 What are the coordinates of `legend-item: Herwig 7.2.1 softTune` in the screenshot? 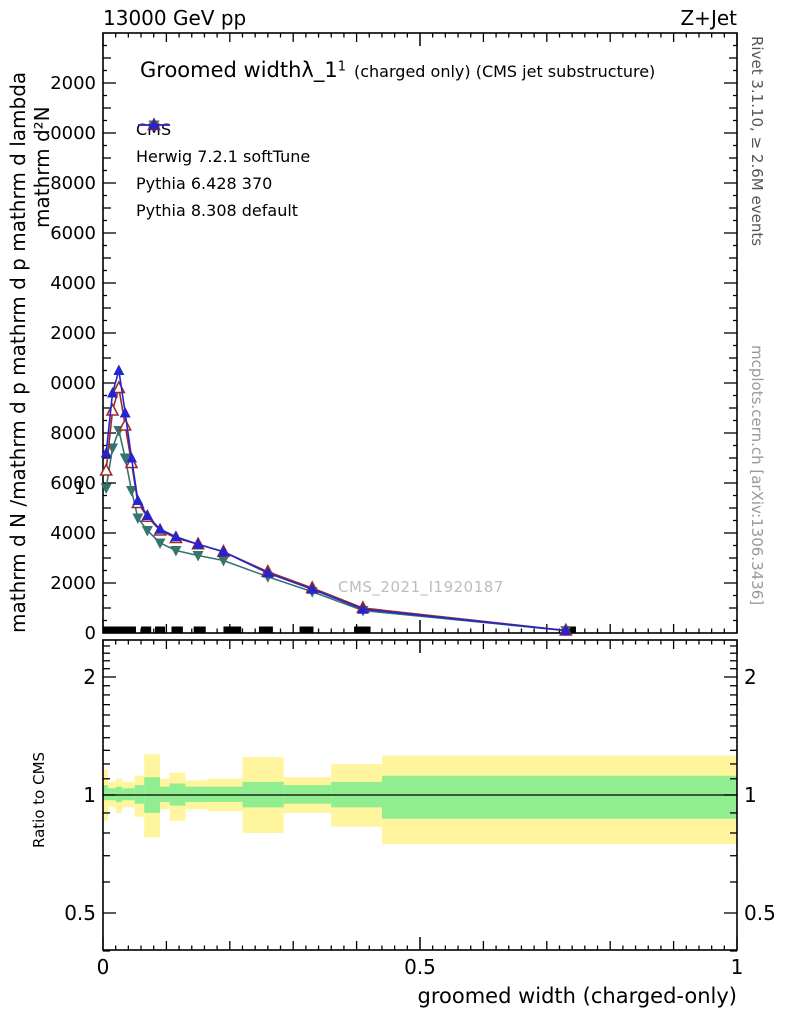 It's located at (223, 145).